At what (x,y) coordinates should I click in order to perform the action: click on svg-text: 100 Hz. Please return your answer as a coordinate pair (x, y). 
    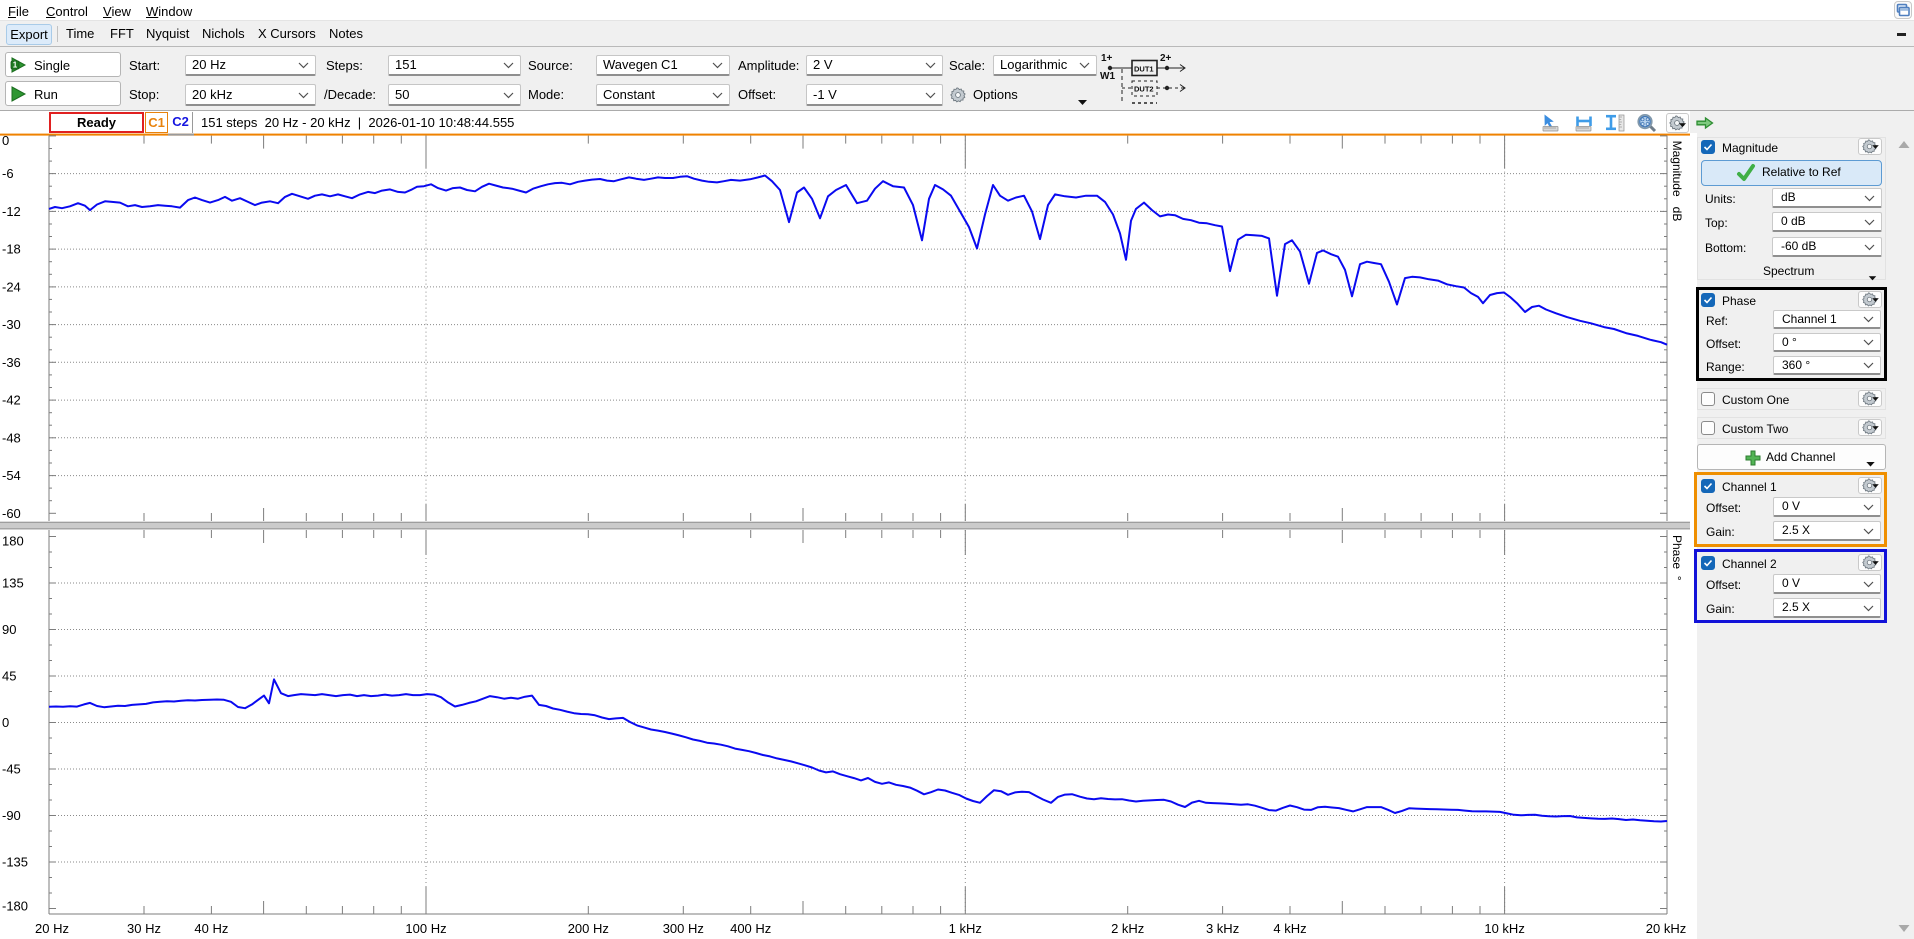
    Looking at the image, I should click on (425, 928).